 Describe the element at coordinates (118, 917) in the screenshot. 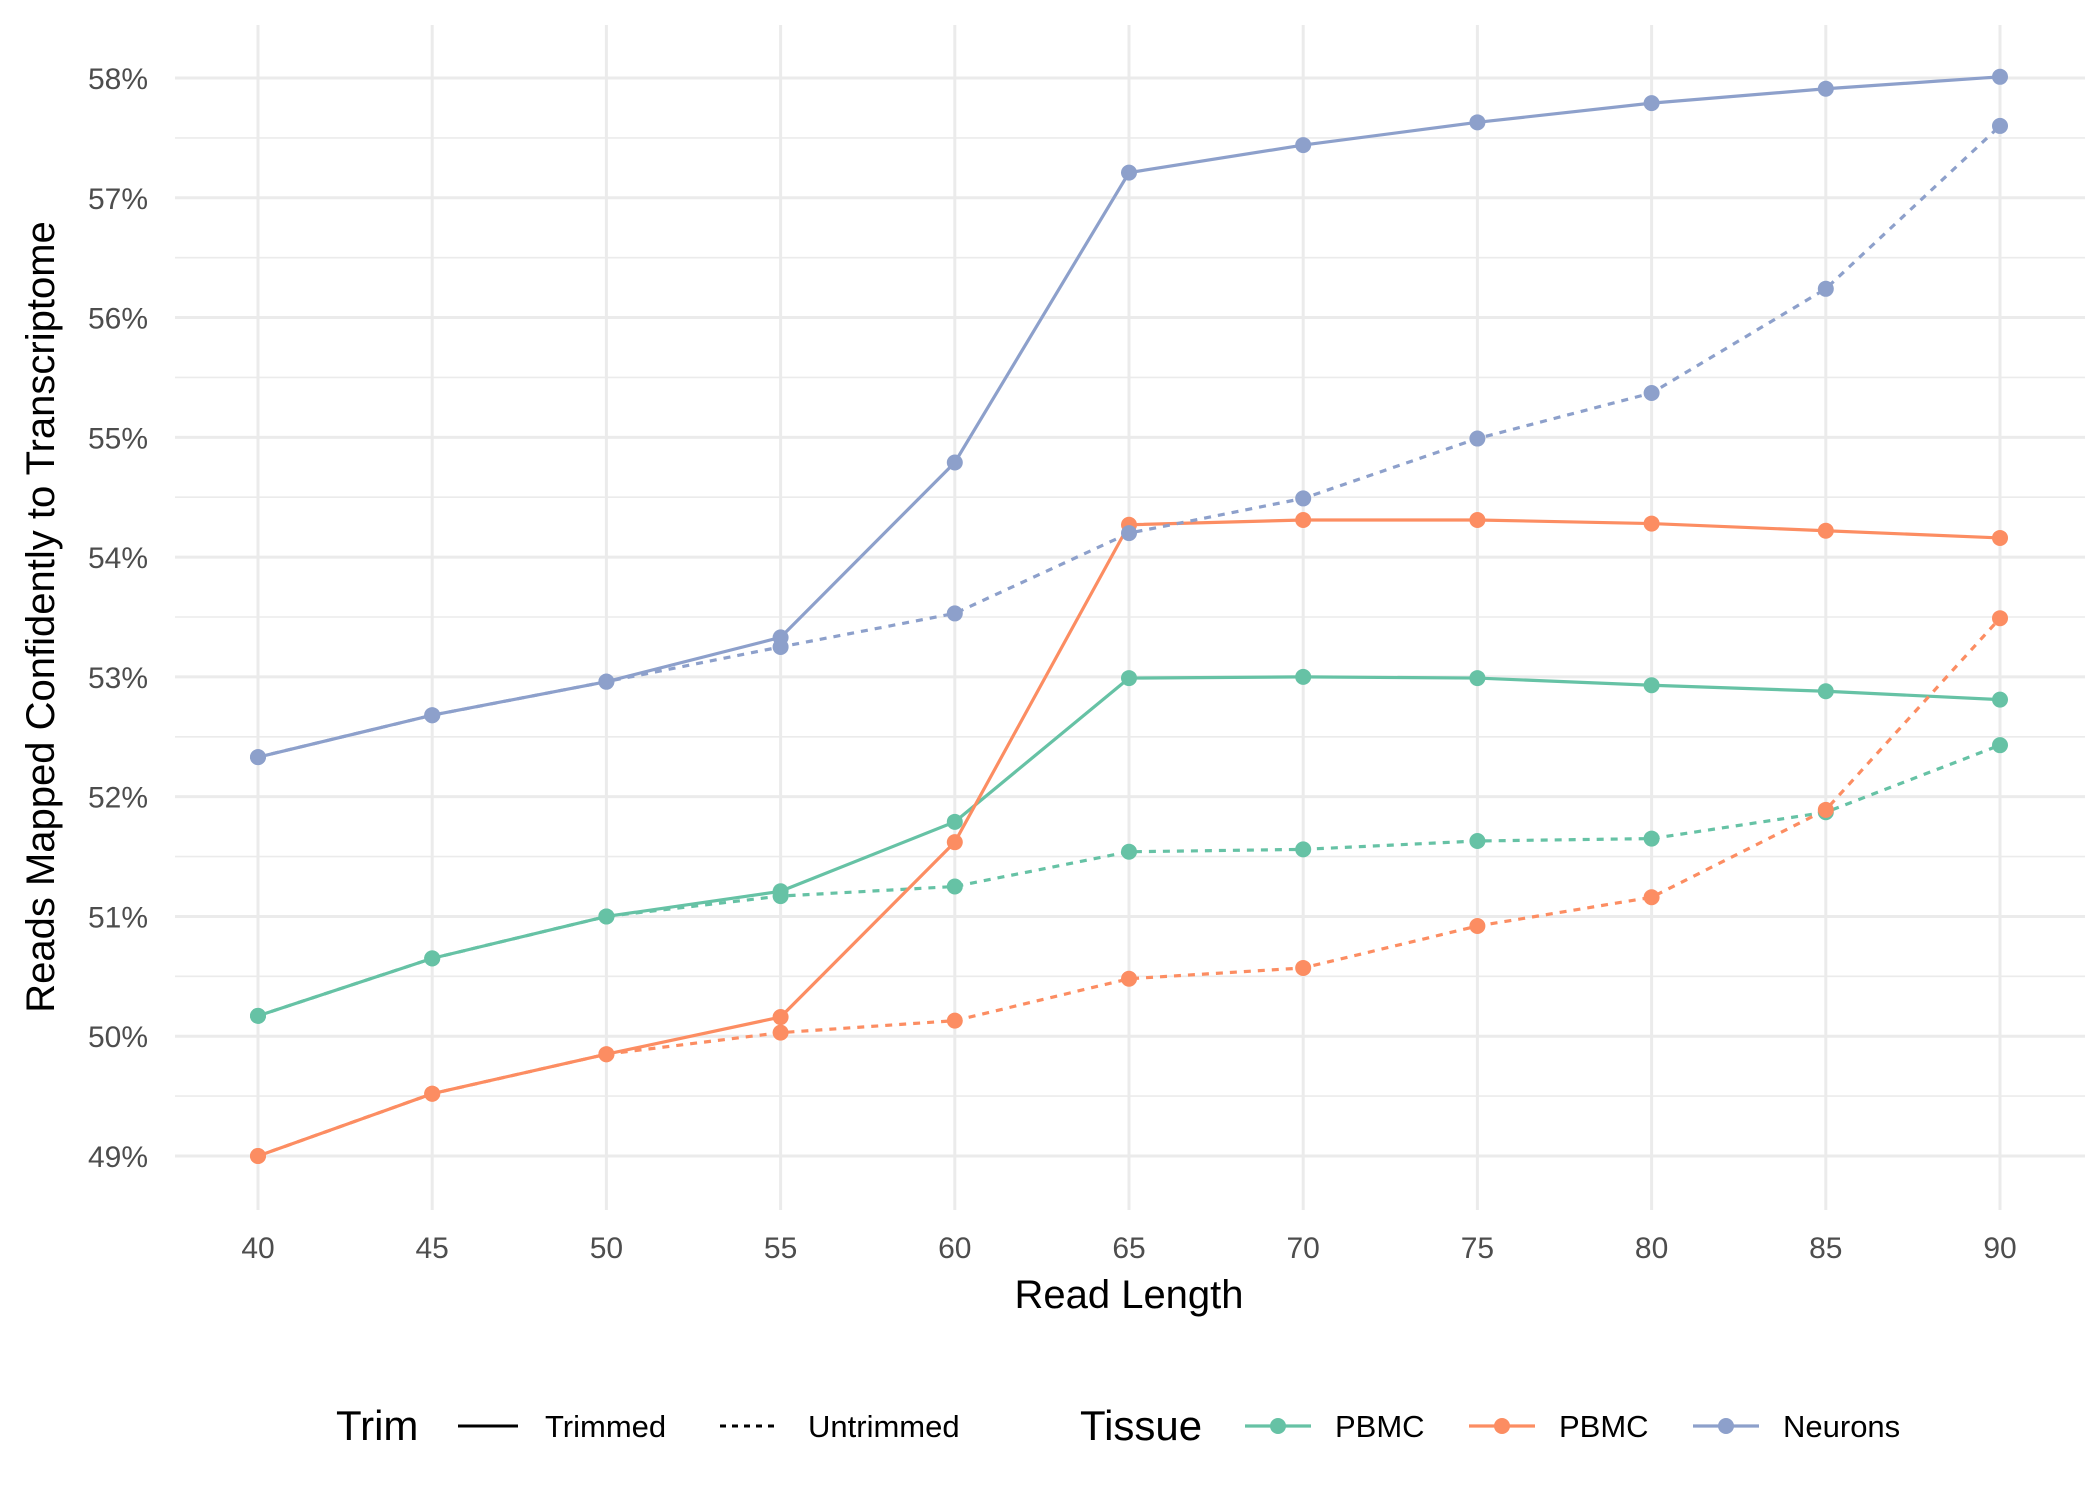

I see `y-tick-label: 51%` at that location.